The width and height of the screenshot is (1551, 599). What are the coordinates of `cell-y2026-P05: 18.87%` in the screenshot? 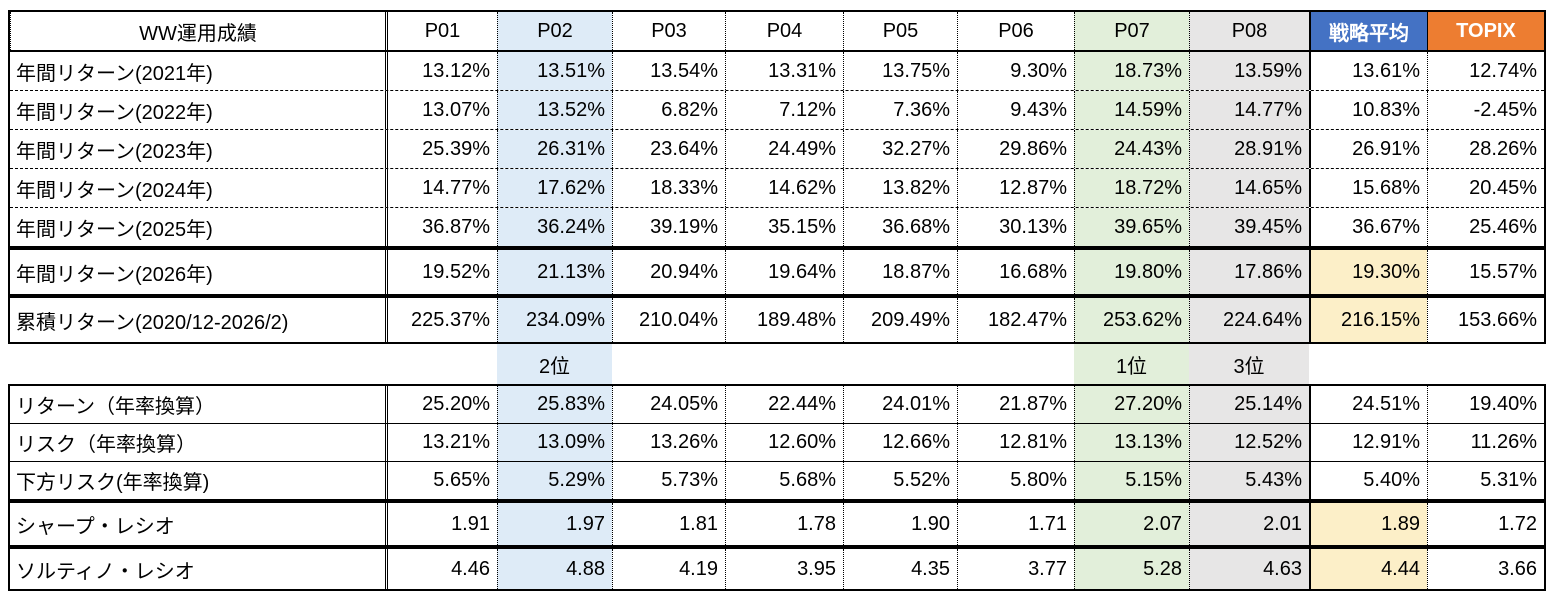 It's located at (900, 272).